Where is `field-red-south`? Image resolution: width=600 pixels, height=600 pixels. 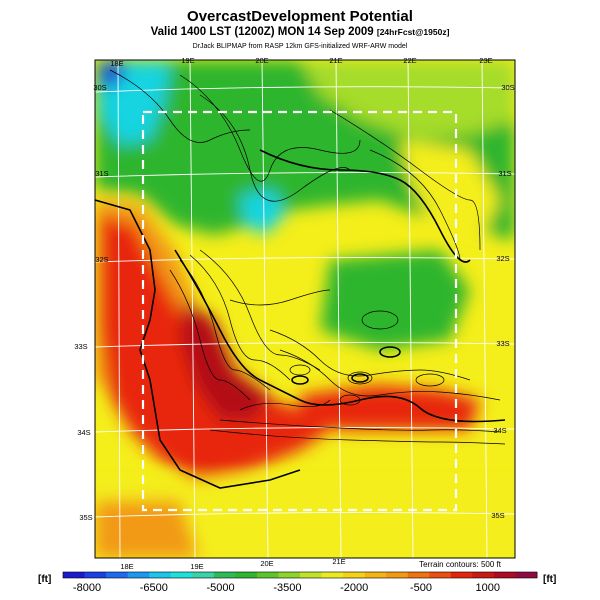
field-red-south is located at coordinates (390, 407).